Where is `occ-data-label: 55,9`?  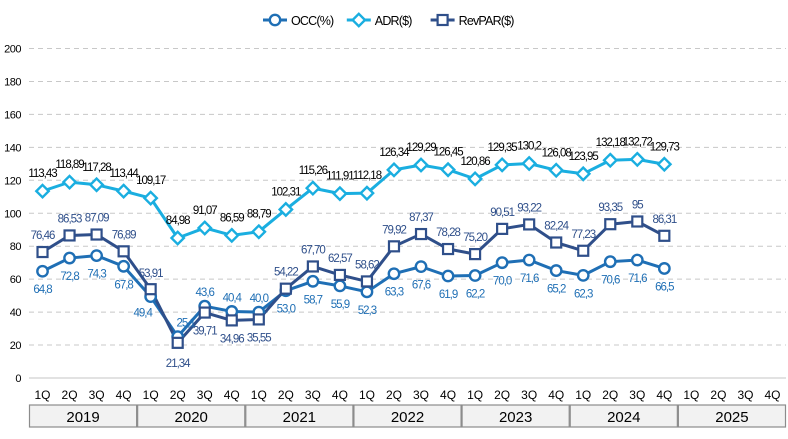
occ-data-label: 55,9 is located at coordinates (340, 305).